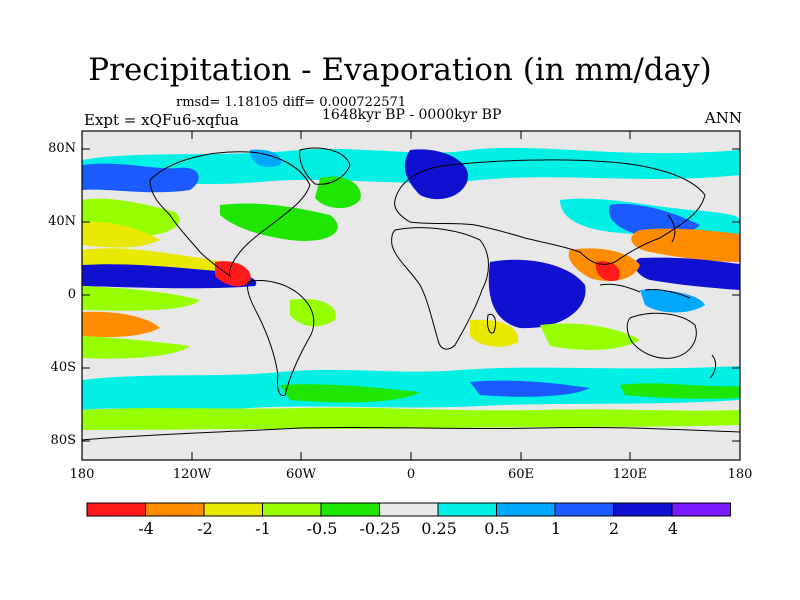 This screenshot has width=800, height=600. I want to click on lat-label-40n: 40N, so click(62, 221).